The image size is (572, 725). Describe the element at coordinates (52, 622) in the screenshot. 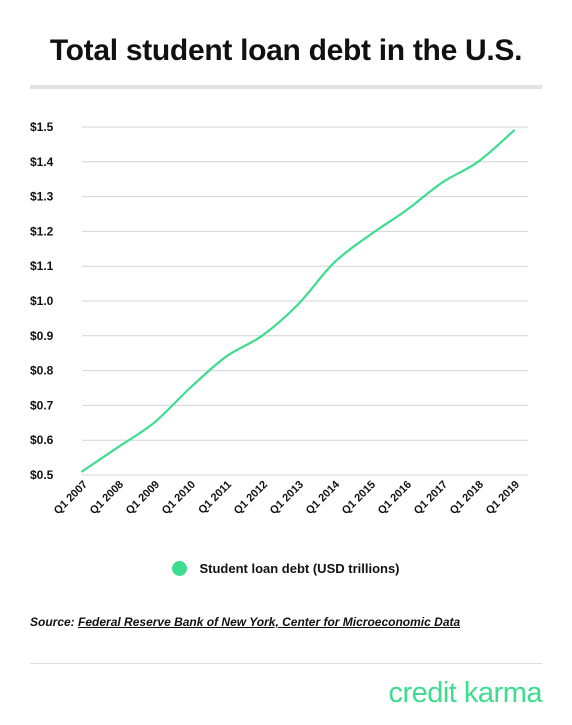

I see `source-label: Source:` at that location.